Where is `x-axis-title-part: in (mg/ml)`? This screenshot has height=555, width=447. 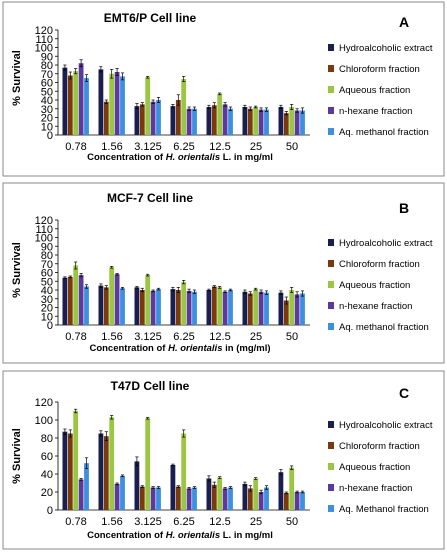
x-axis-title-part: in (mg/ml) is located at coordinates (246, 348).